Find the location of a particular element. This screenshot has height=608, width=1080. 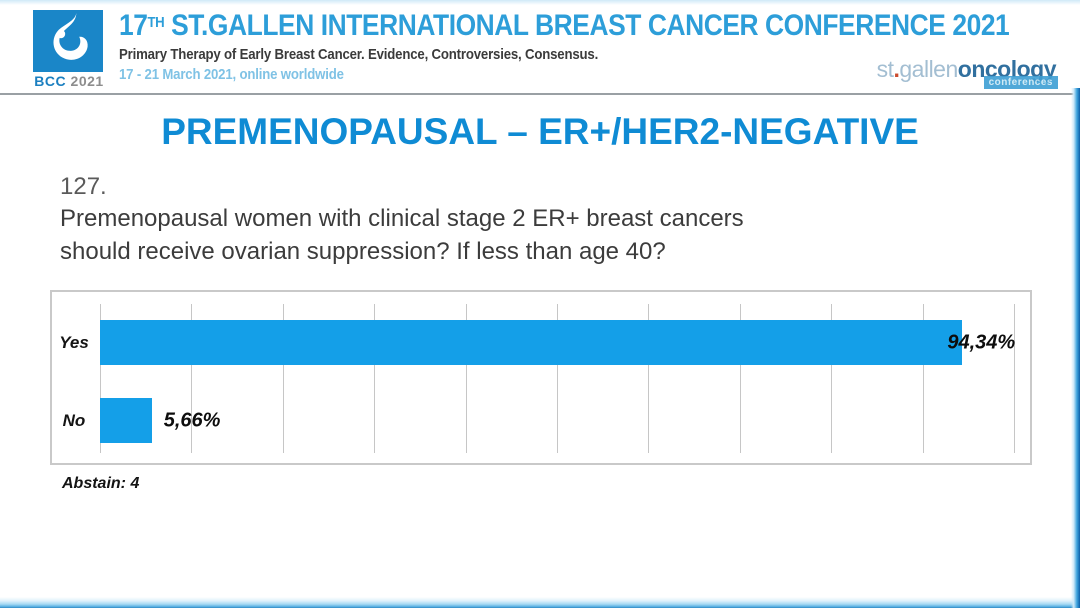

frame-bottom-edge is located at coordinates (540, 602).